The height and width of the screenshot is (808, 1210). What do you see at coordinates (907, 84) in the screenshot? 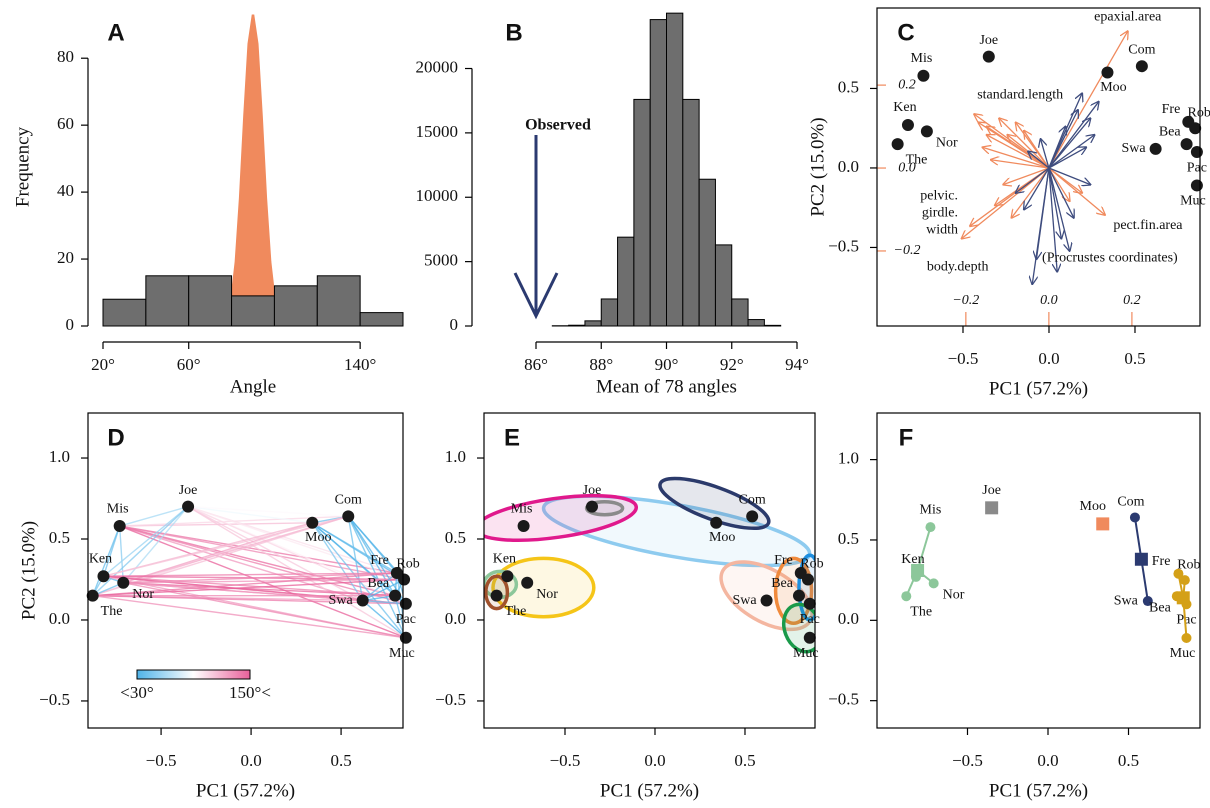
I see `loading-y-tick-label: 0.2` at bounding box center [907, 84].